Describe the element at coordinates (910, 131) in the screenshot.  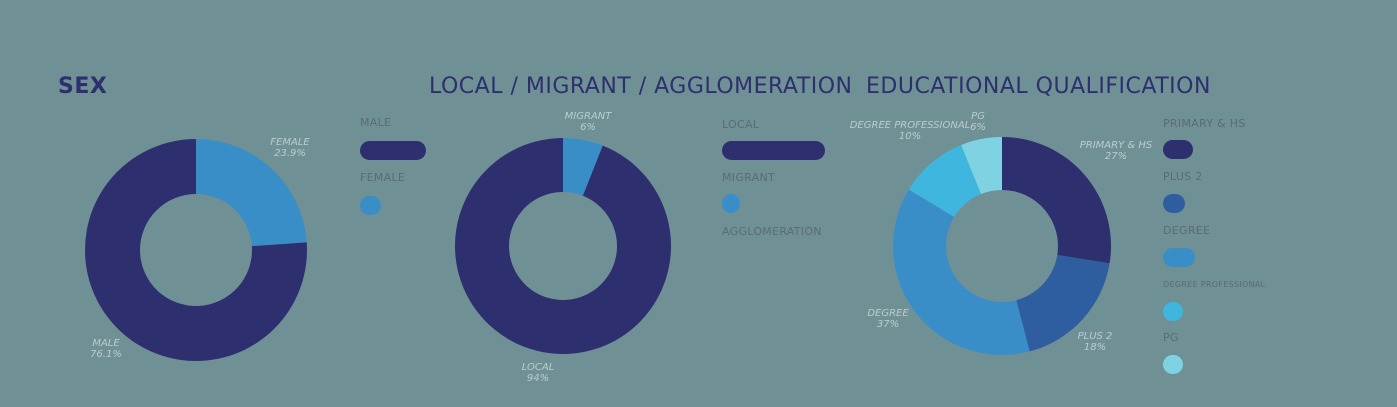
I see `slice-label: DEGREE PROFESSIONAL 10%` at that location.